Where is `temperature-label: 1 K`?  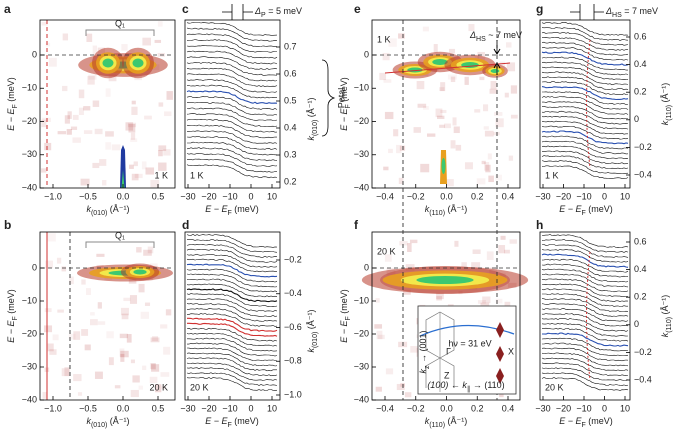
temperature-label: 1 K is located at coordinates (197, 175).